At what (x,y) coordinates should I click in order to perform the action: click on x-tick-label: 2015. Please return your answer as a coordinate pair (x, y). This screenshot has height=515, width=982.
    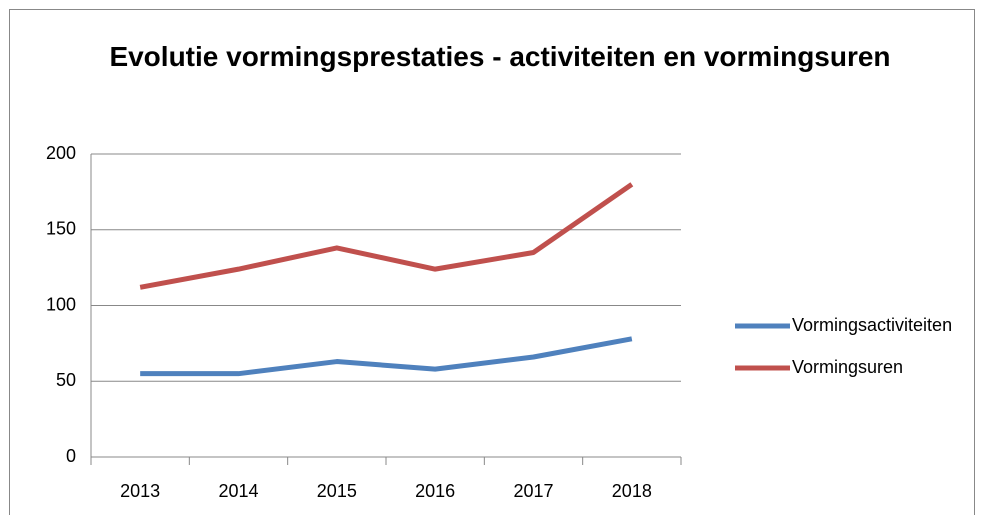
    Looking at the image, I should click on (337, 491).